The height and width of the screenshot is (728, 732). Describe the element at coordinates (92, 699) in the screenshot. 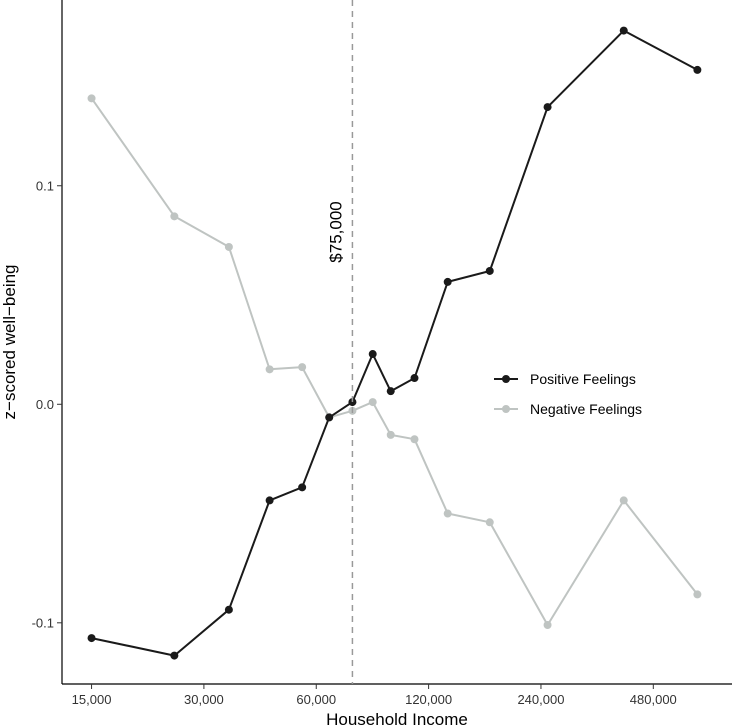

I see `x-tick-label: 15,000` at that location.